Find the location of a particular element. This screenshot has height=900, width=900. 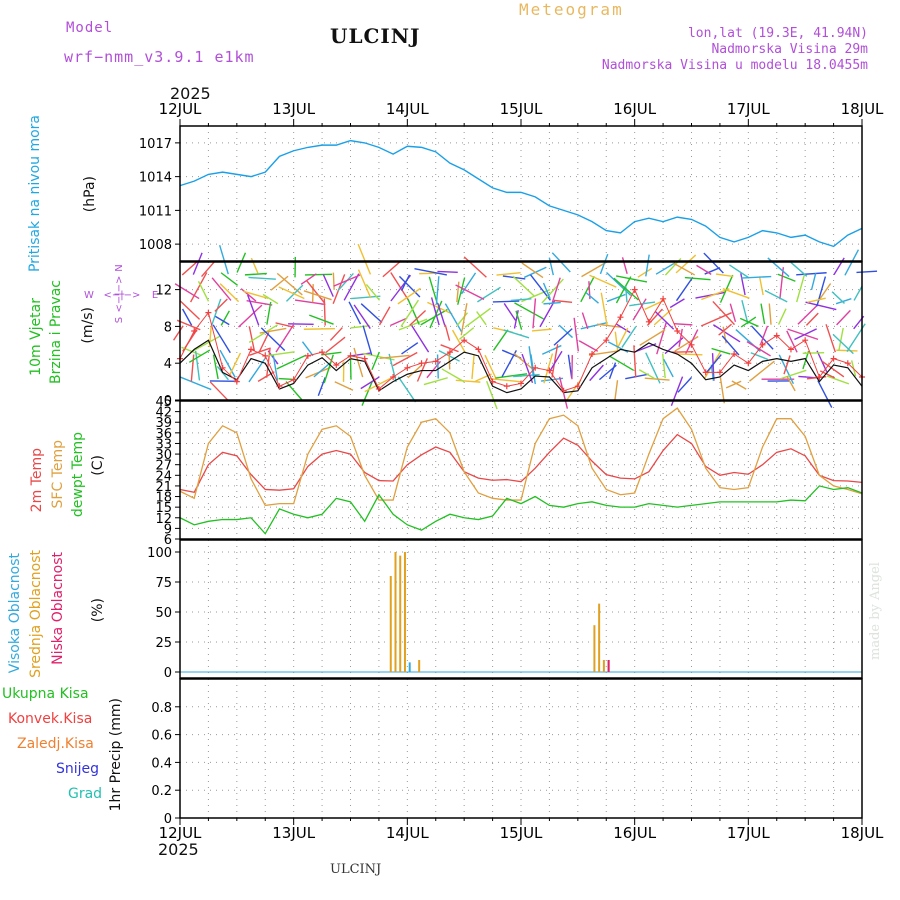

y-tick-label: 1014 is located at coordinates (155, 178).